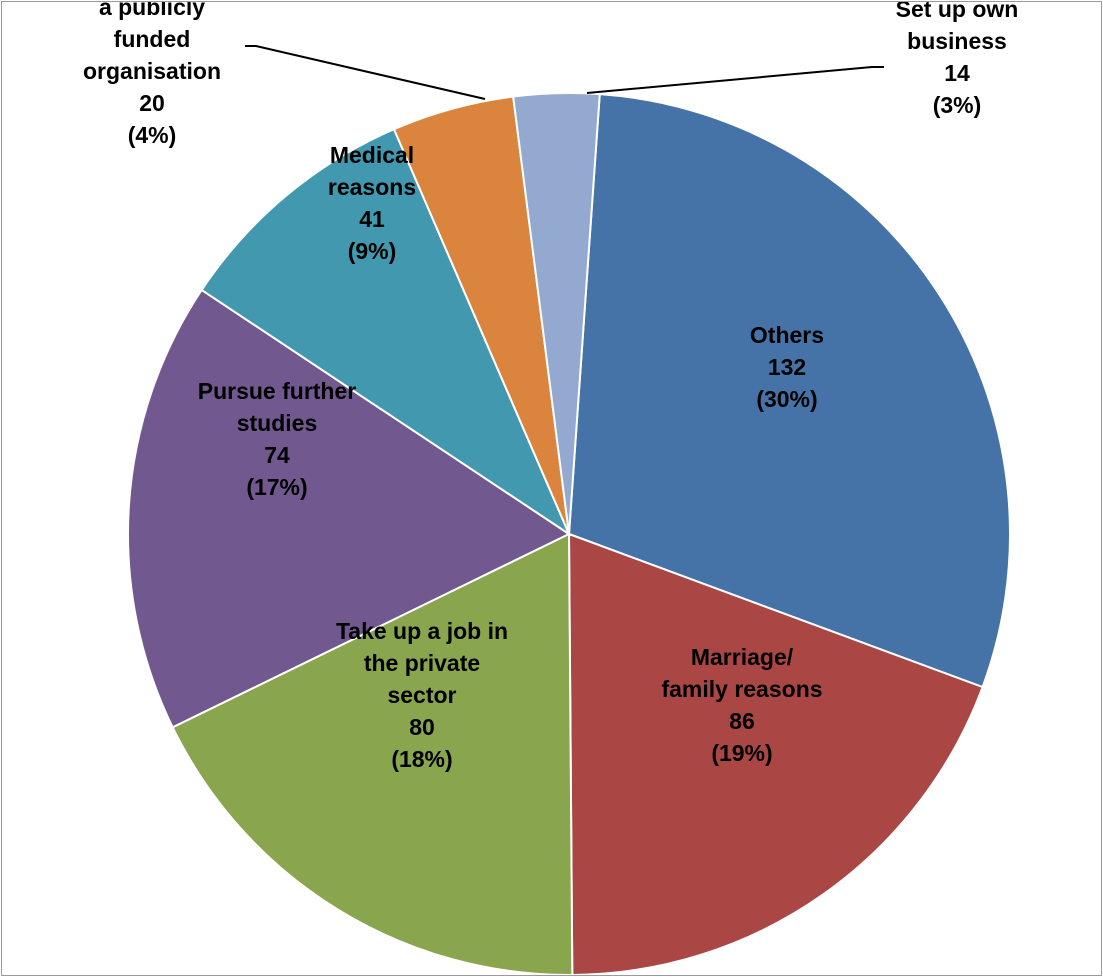 This screenshot has width=1103, height=977. What do you see at coordinates (741, 705) in the screenshot?
I see `slice-data-label: Marriage/family reasons 86 (19%)` at bounding box center [741, 705].